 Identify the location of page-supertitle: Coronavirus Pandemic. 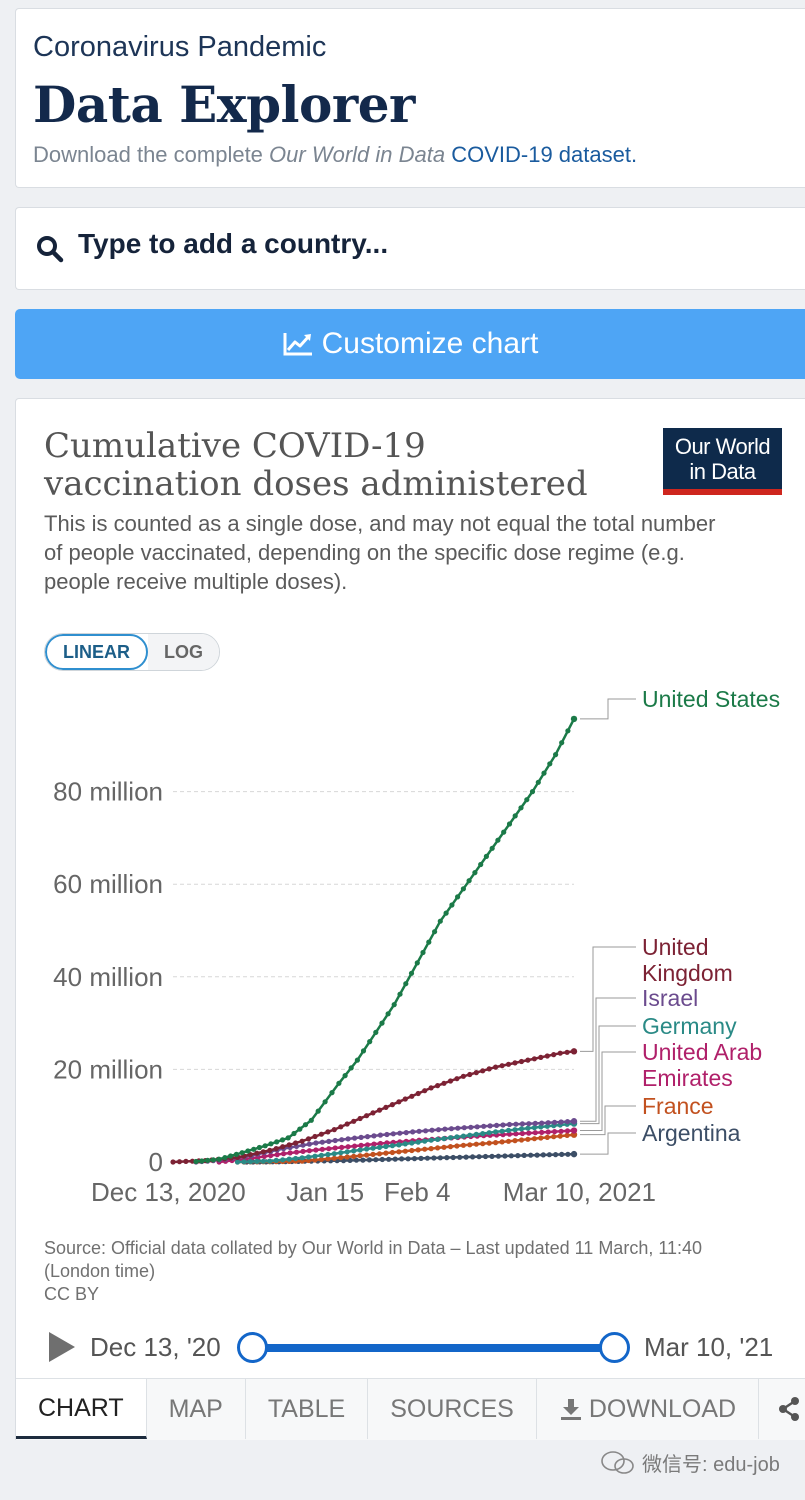
(180, 47).